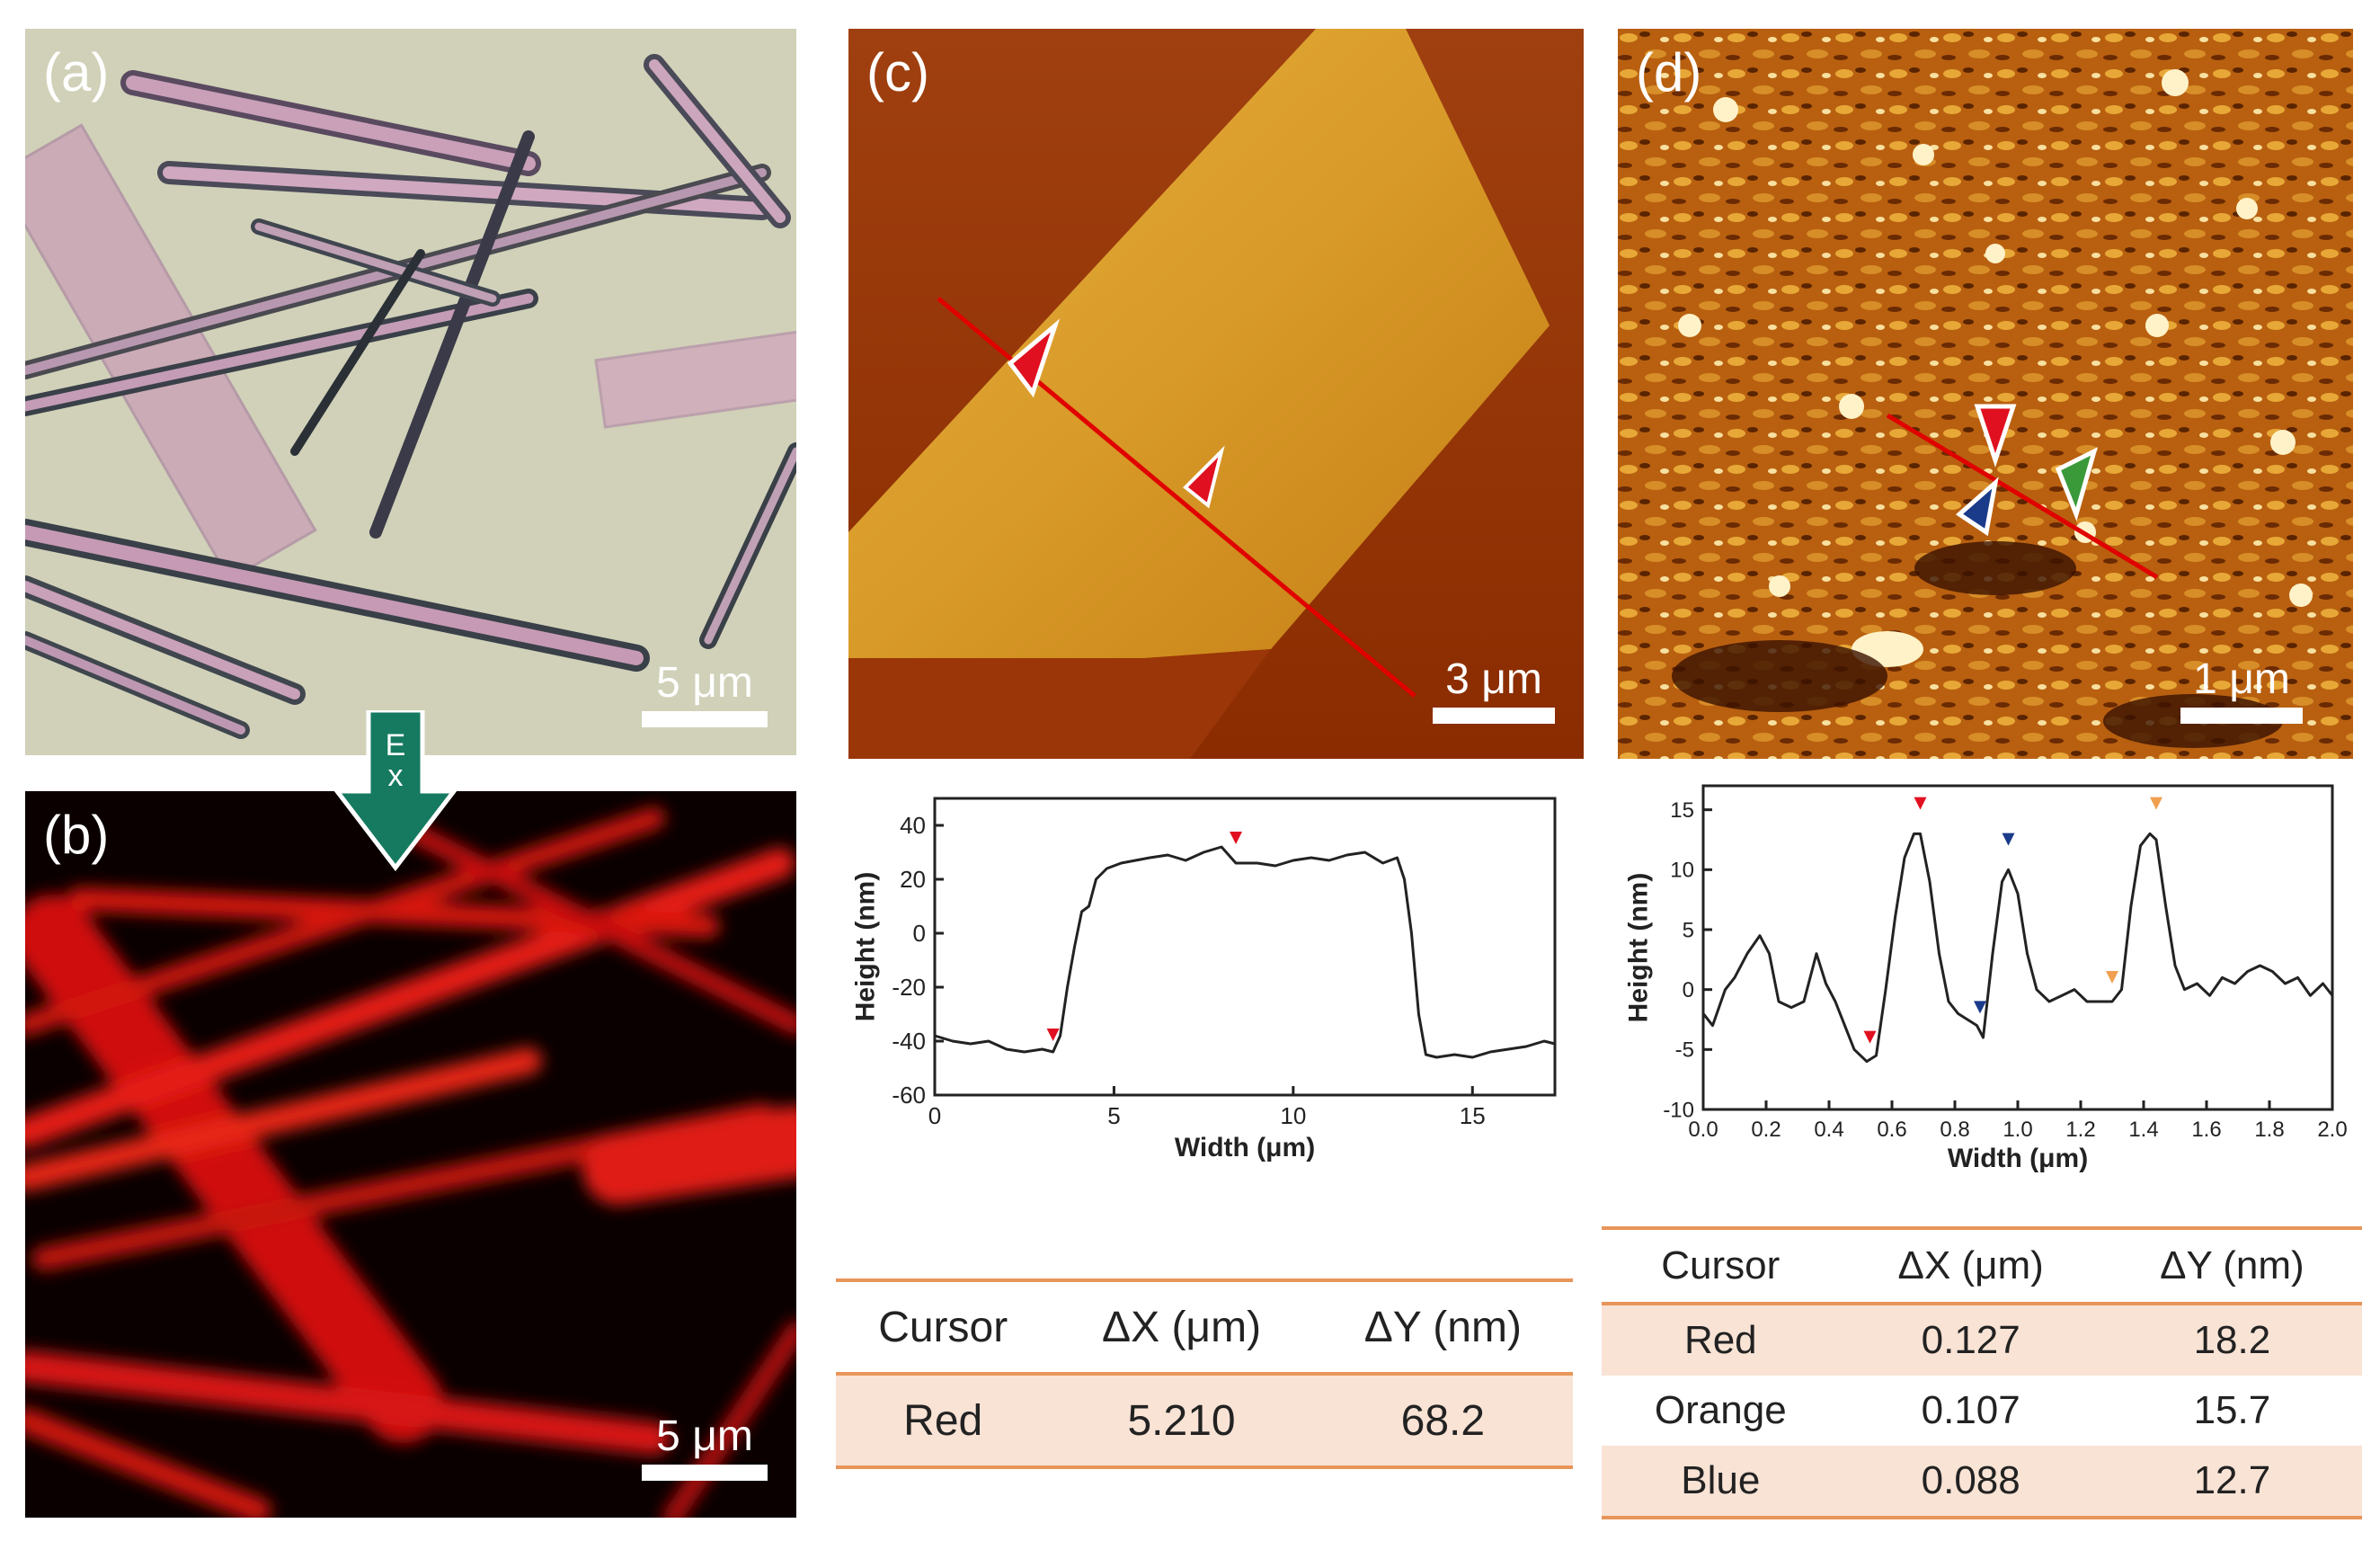 The image size is (2380, 1541). I want to click on table-cell: Orange, so click(1721, 1410).